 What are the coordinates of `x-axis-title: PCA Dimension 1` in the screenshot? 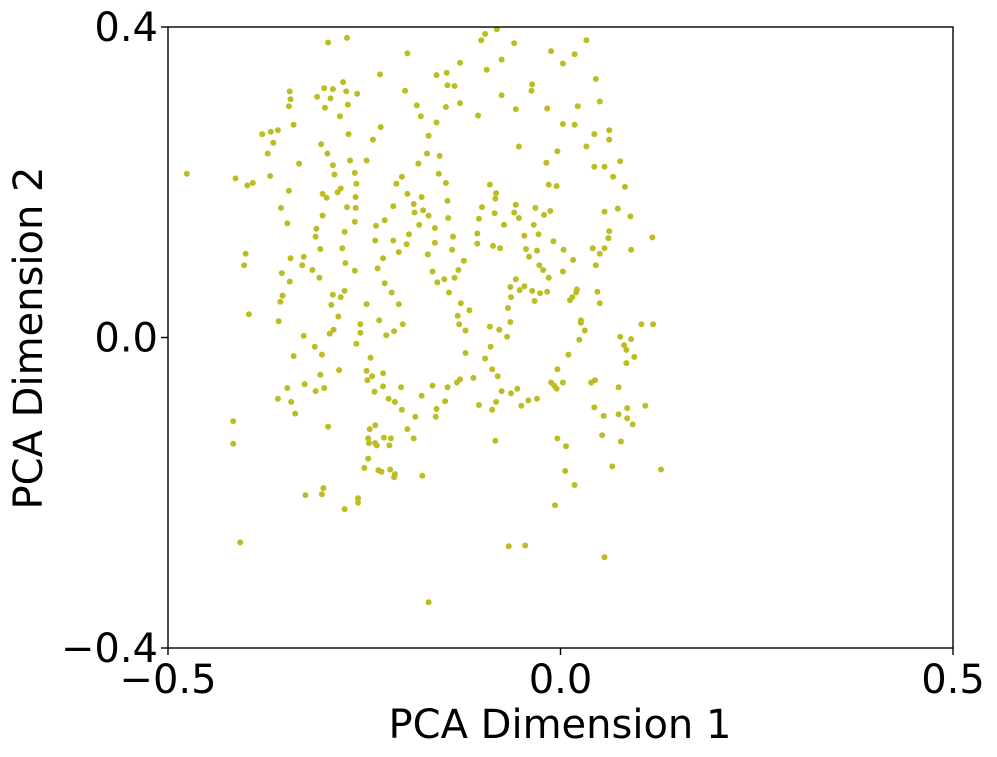 It's located at (560, 725).